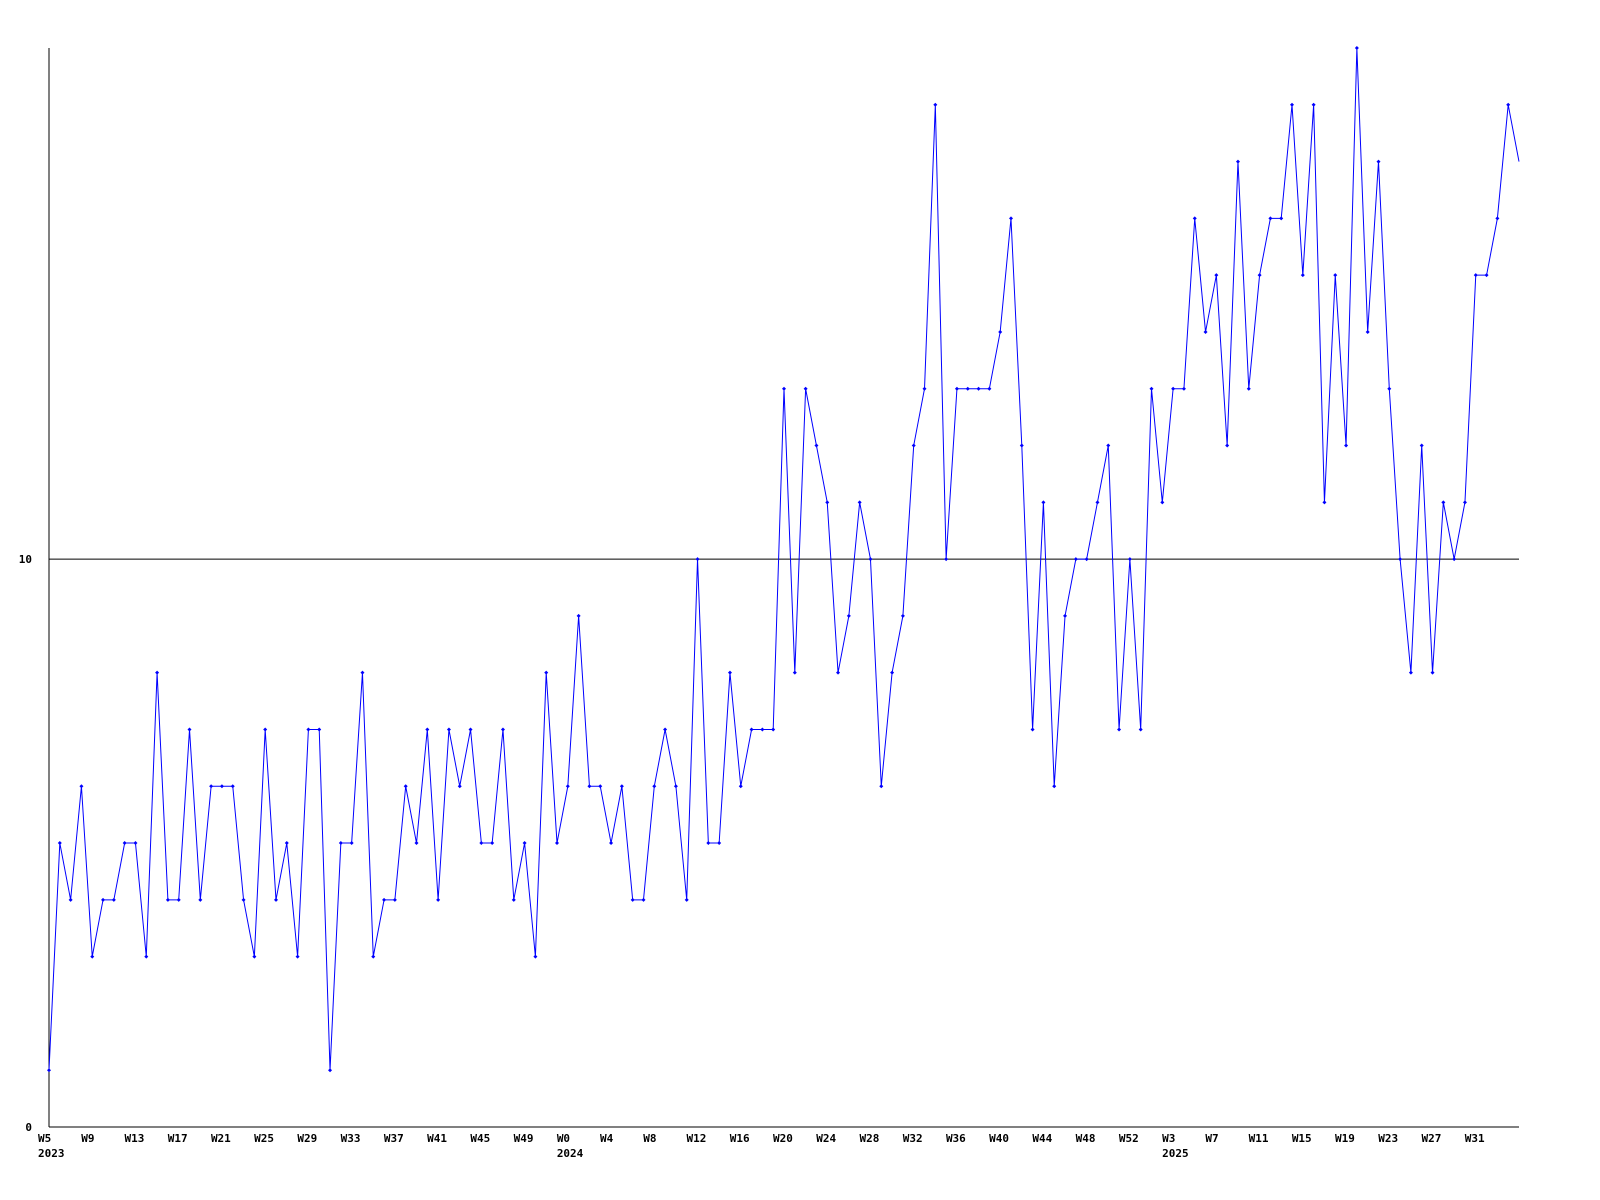  Describe the element at coordinates (1086, 1138) in the screenshot. I see `x-tick-label: W48` at that location.